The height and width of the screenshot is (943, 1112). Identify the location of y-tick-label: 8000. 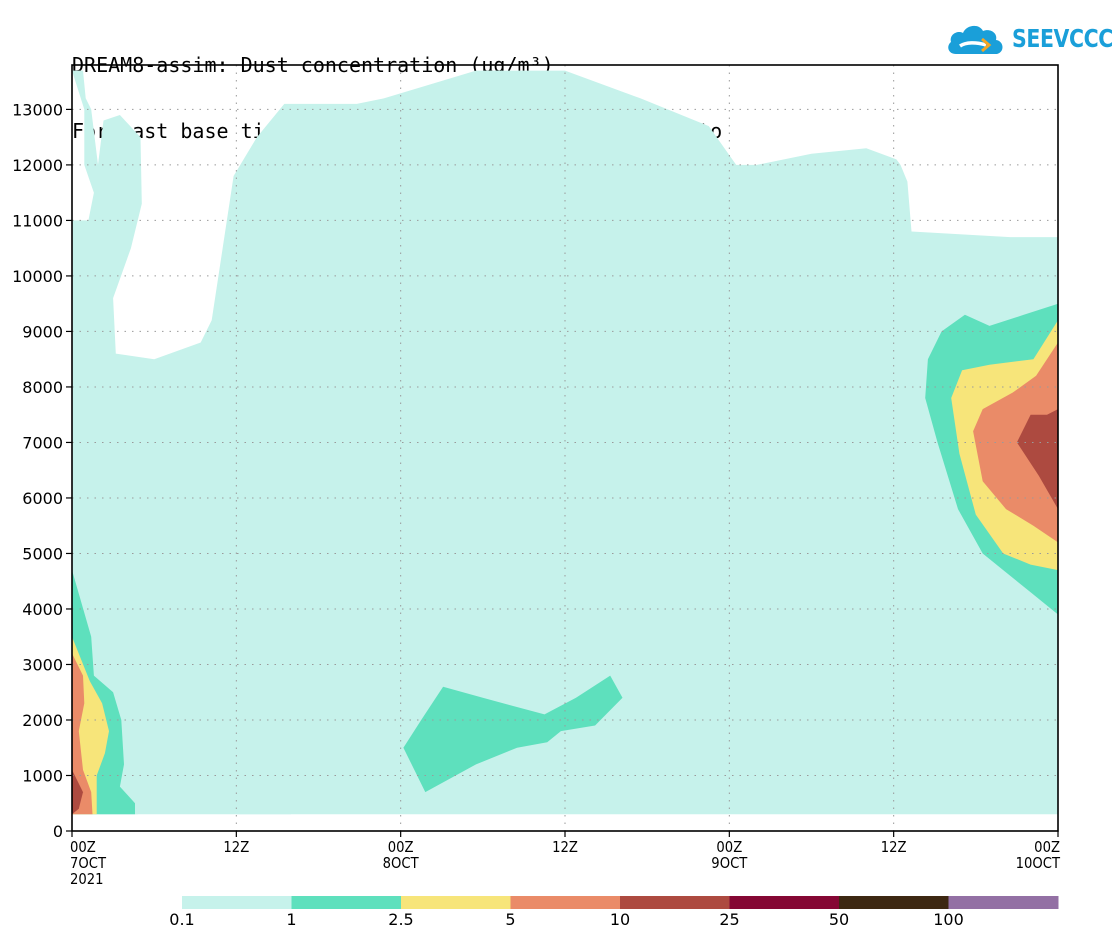
(42, 387).